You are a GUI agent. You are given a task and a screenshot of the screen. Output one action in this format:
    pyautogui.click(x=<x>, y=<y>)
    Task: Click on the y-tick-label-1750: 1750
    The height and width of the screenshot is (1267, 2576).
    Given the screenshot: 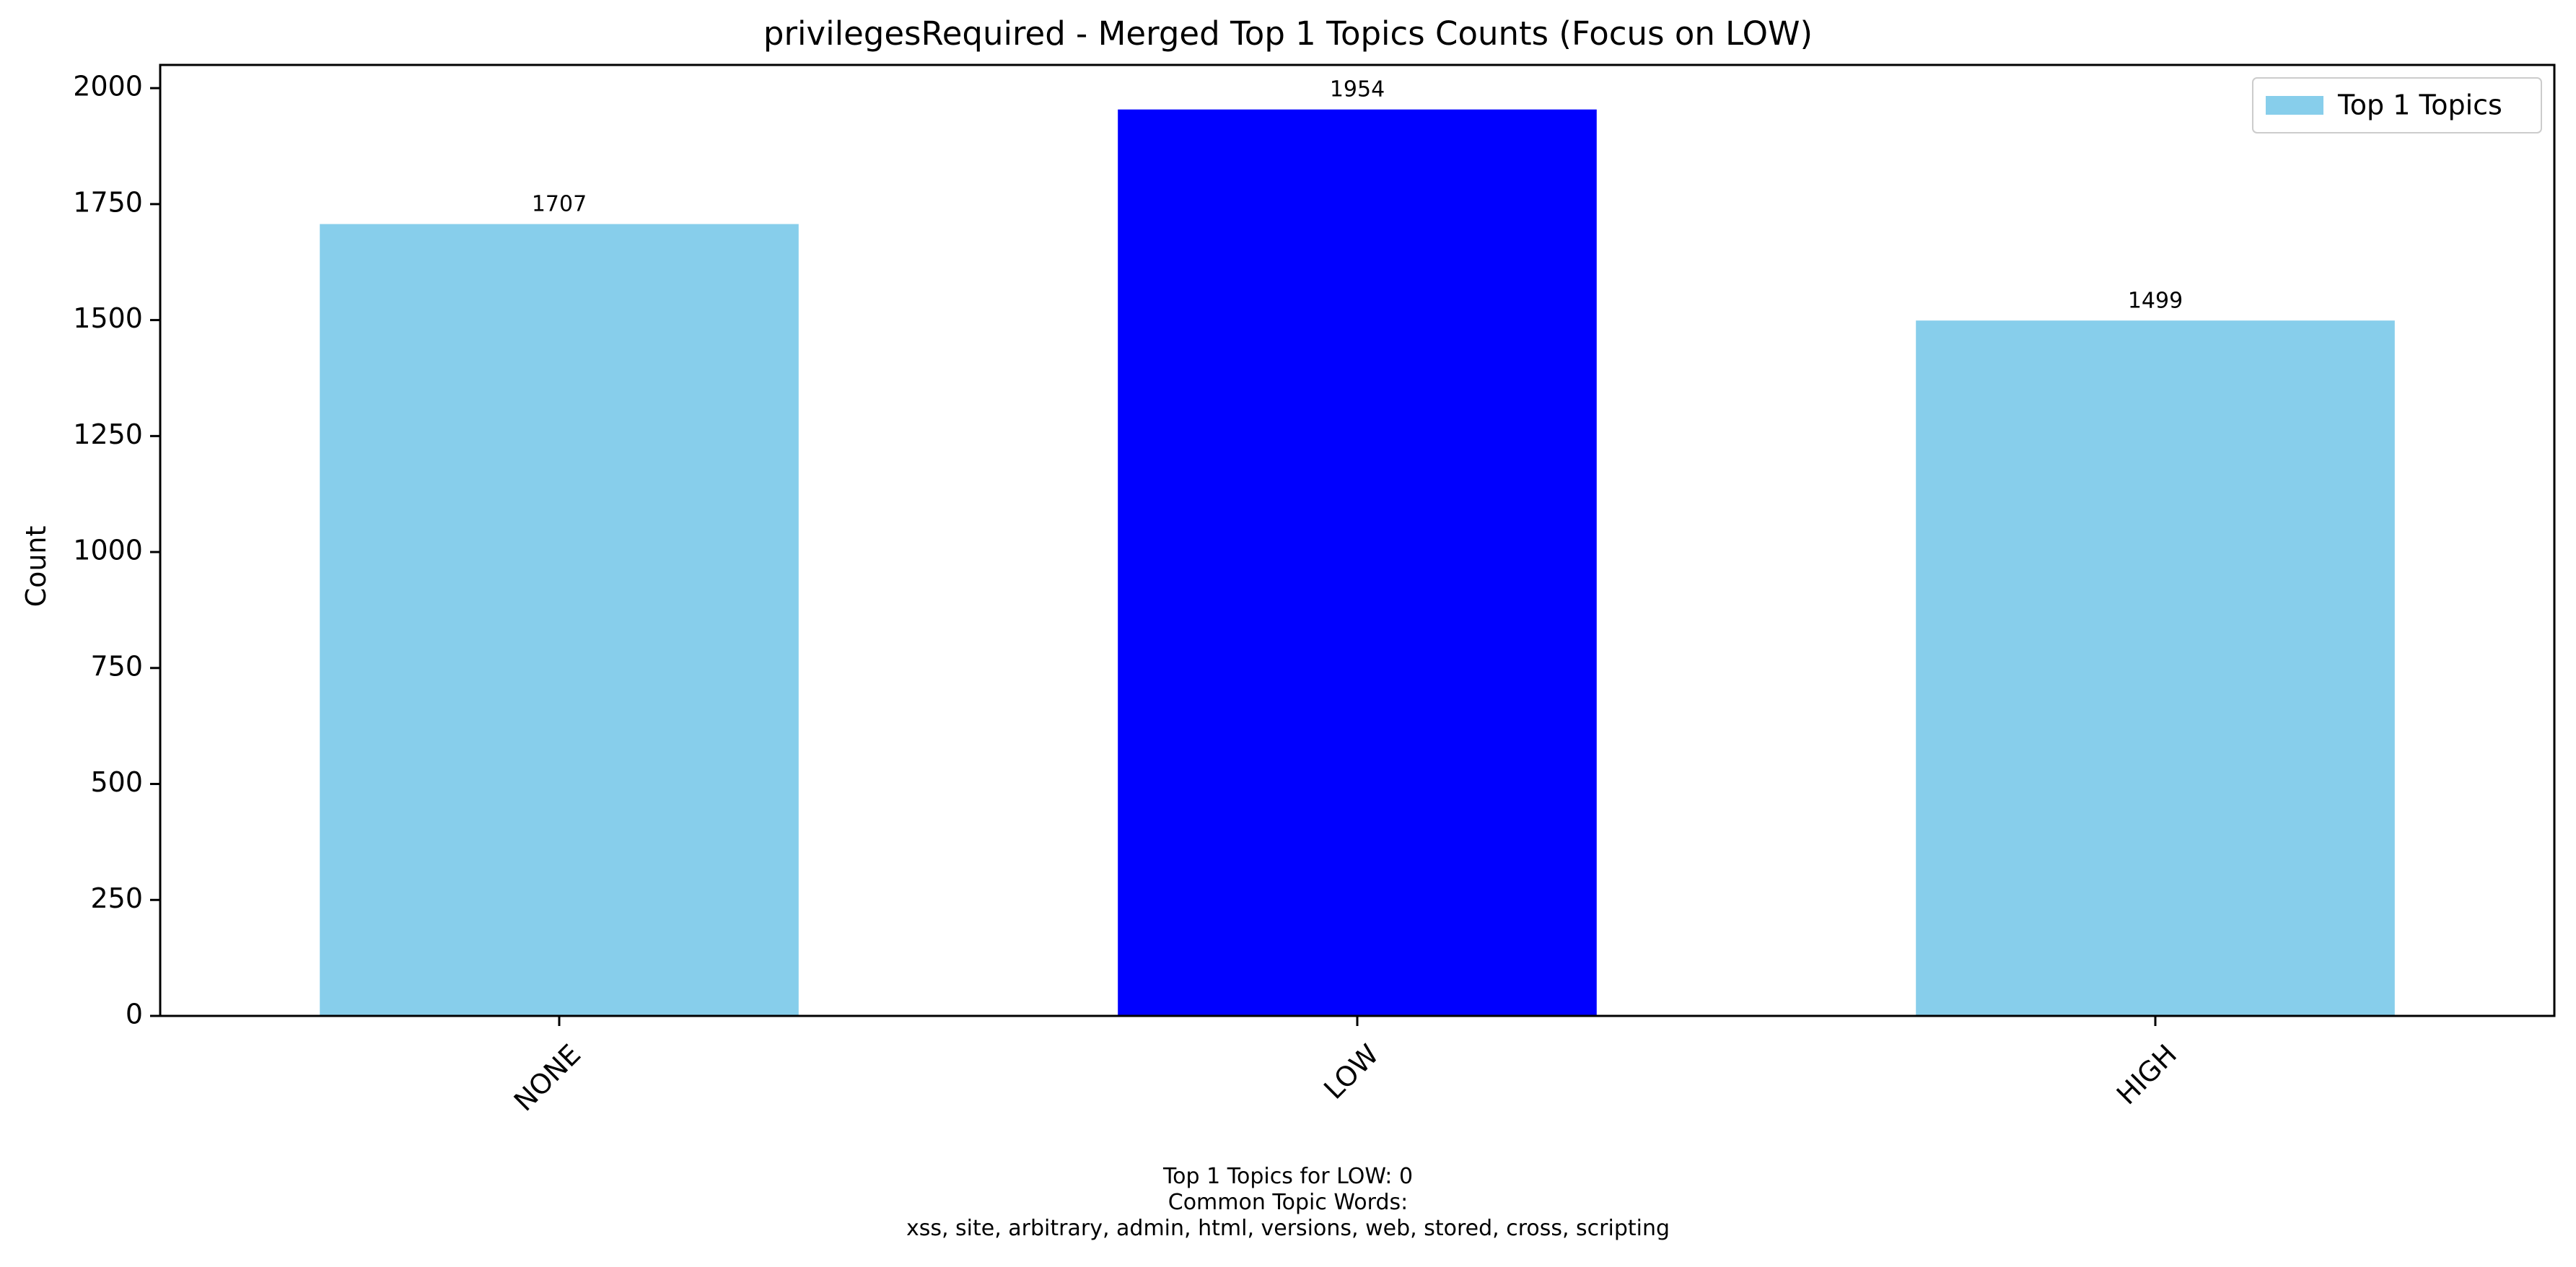 What is the action you would take?
    pyautogui.click(x=108, y=202)
    